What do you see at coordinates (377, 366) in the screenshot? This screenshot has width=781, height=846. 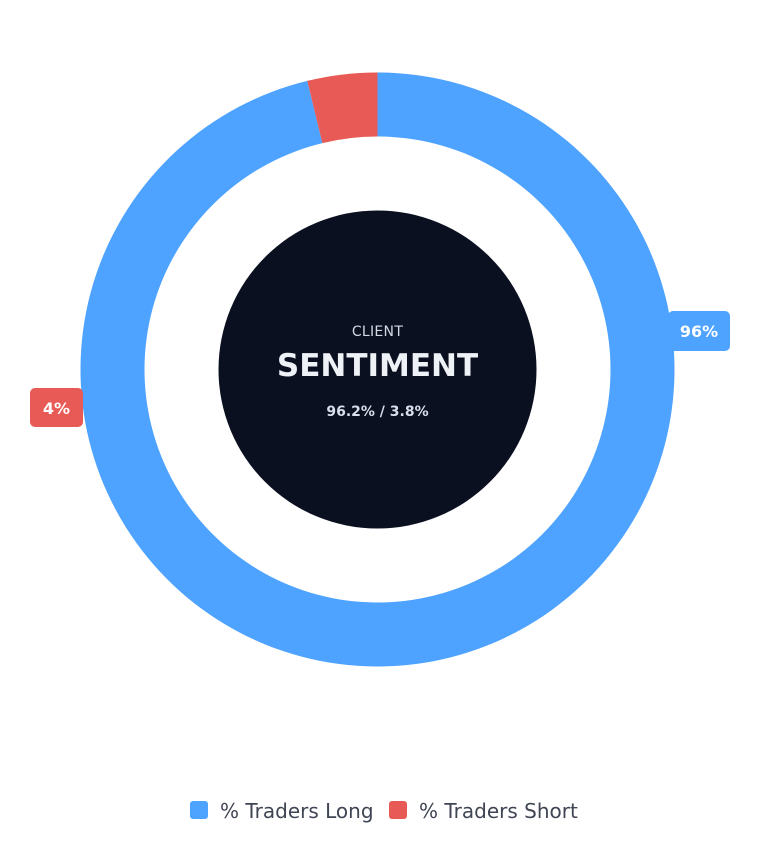 I see `center-title-label: SENTIMENT` at bounding box center [377, 366].